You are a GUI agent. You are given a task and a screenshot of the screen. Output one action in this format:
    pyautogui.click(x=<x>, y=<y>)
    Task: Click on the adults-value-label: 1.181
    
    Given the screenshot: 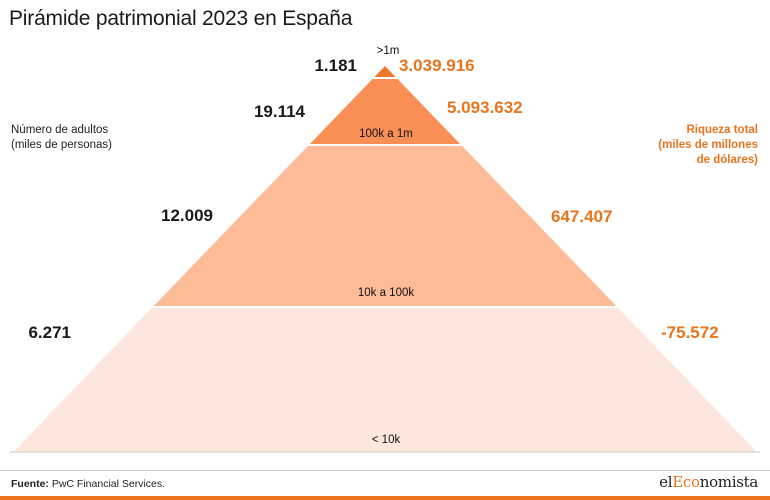 What is the action you would take?
    pyautogui.click(x=335, y=65)
    